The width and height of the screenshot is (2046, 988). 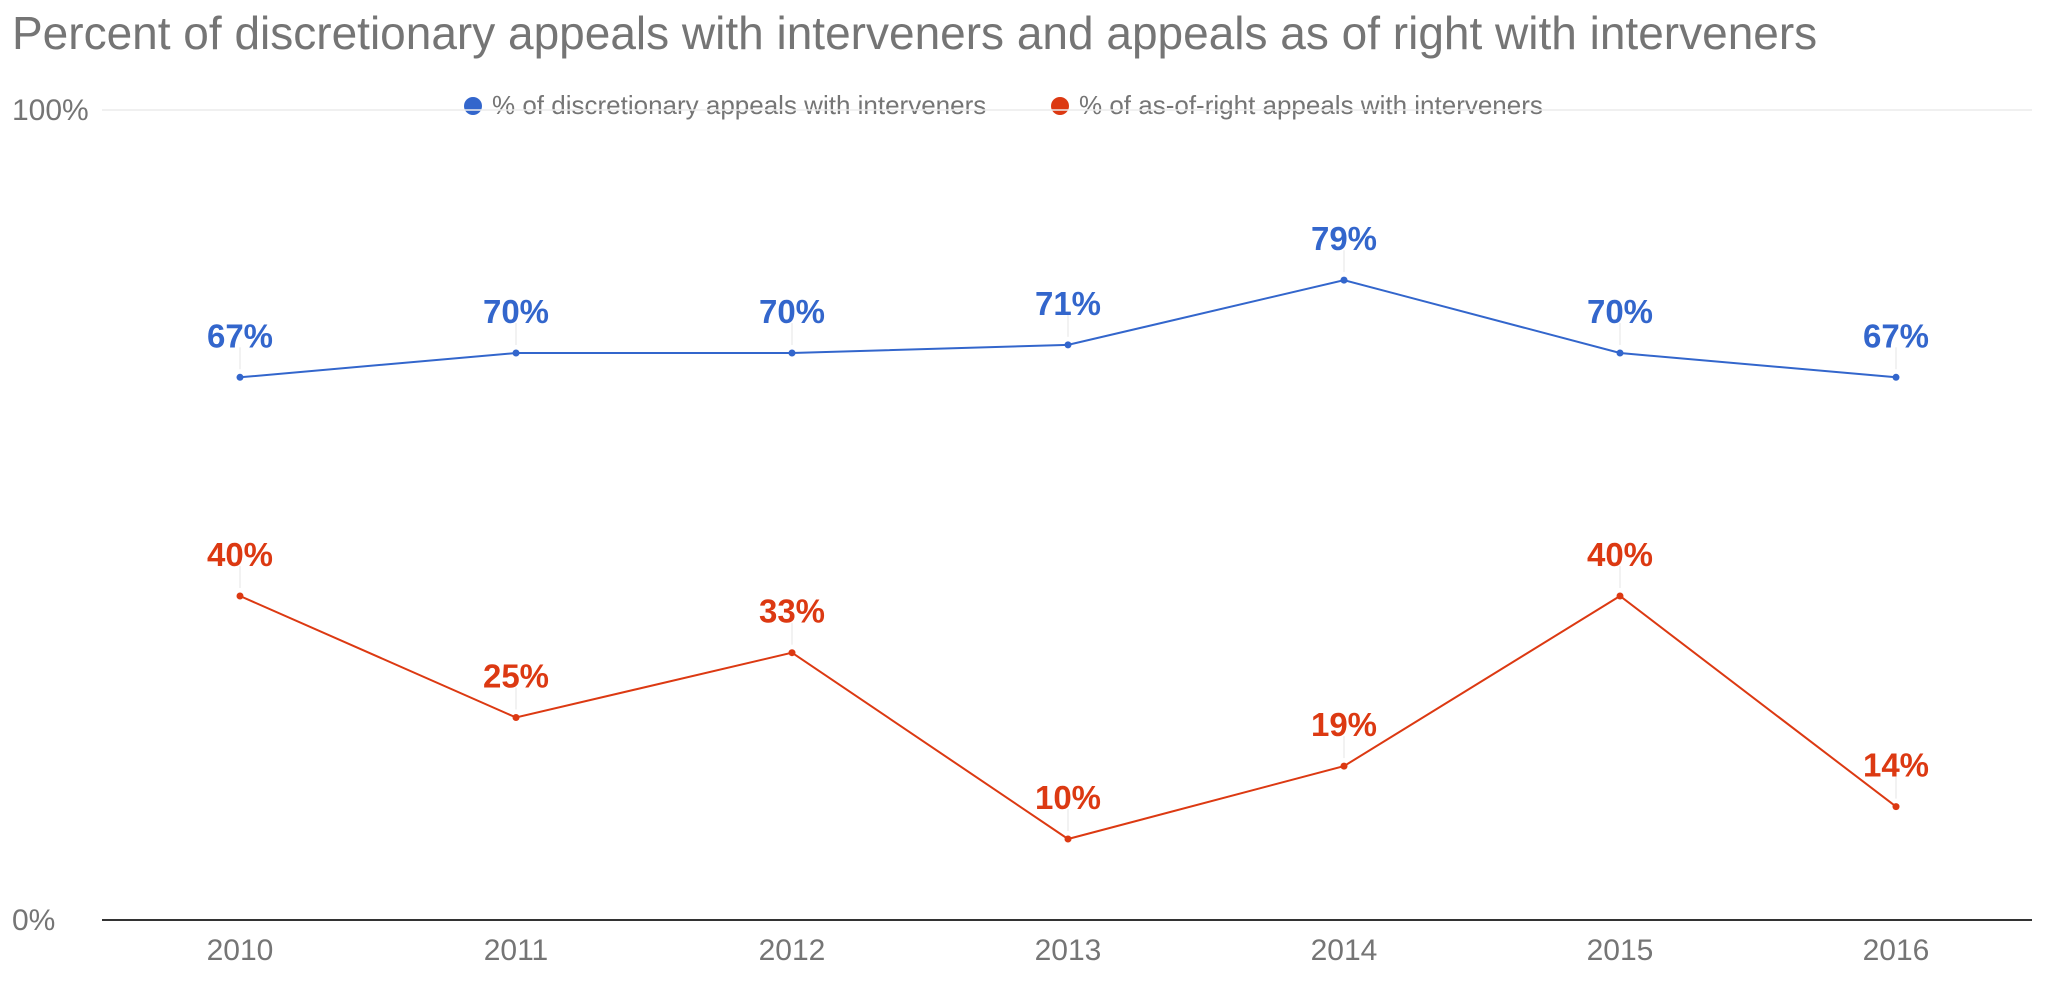 What do you see at coordinates (516, 950) in the screenshot?
I see `x-tick-label: 2011` at bounding box center [516, 950].